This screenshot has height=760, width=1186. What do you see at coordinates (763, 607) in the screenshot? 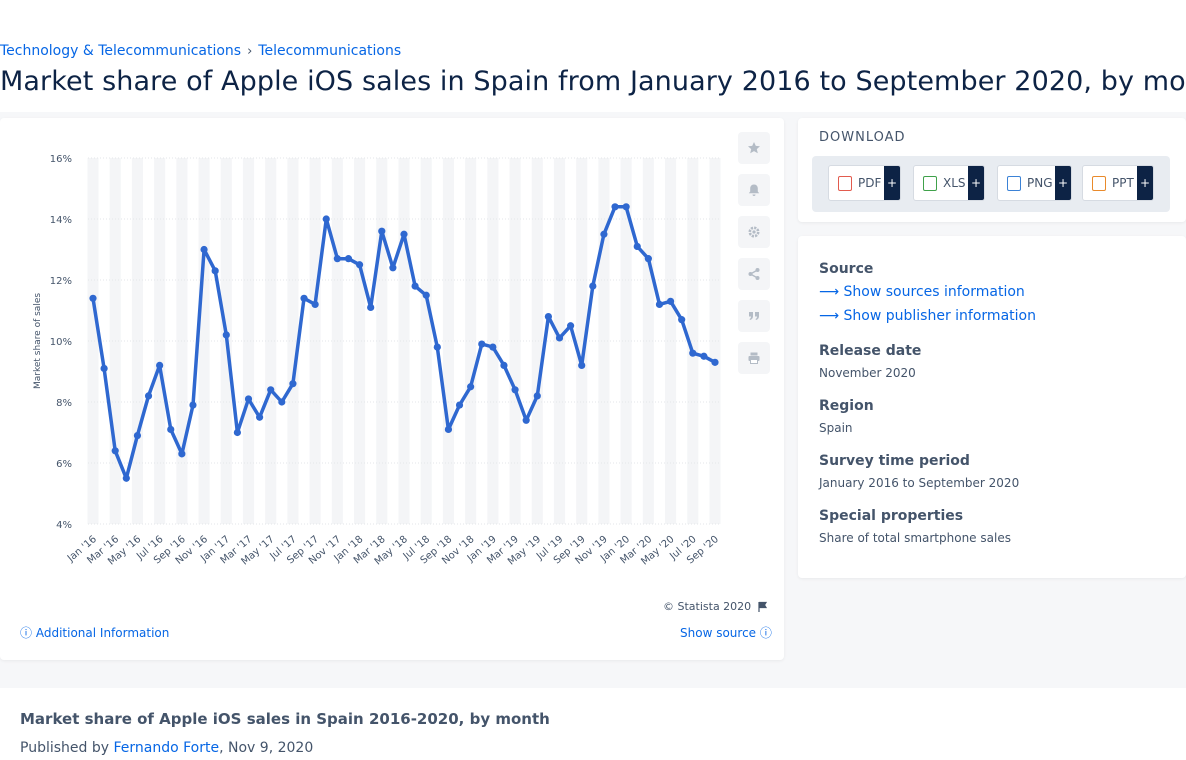
I see `flag-icon` at bounding box center [763, 607].